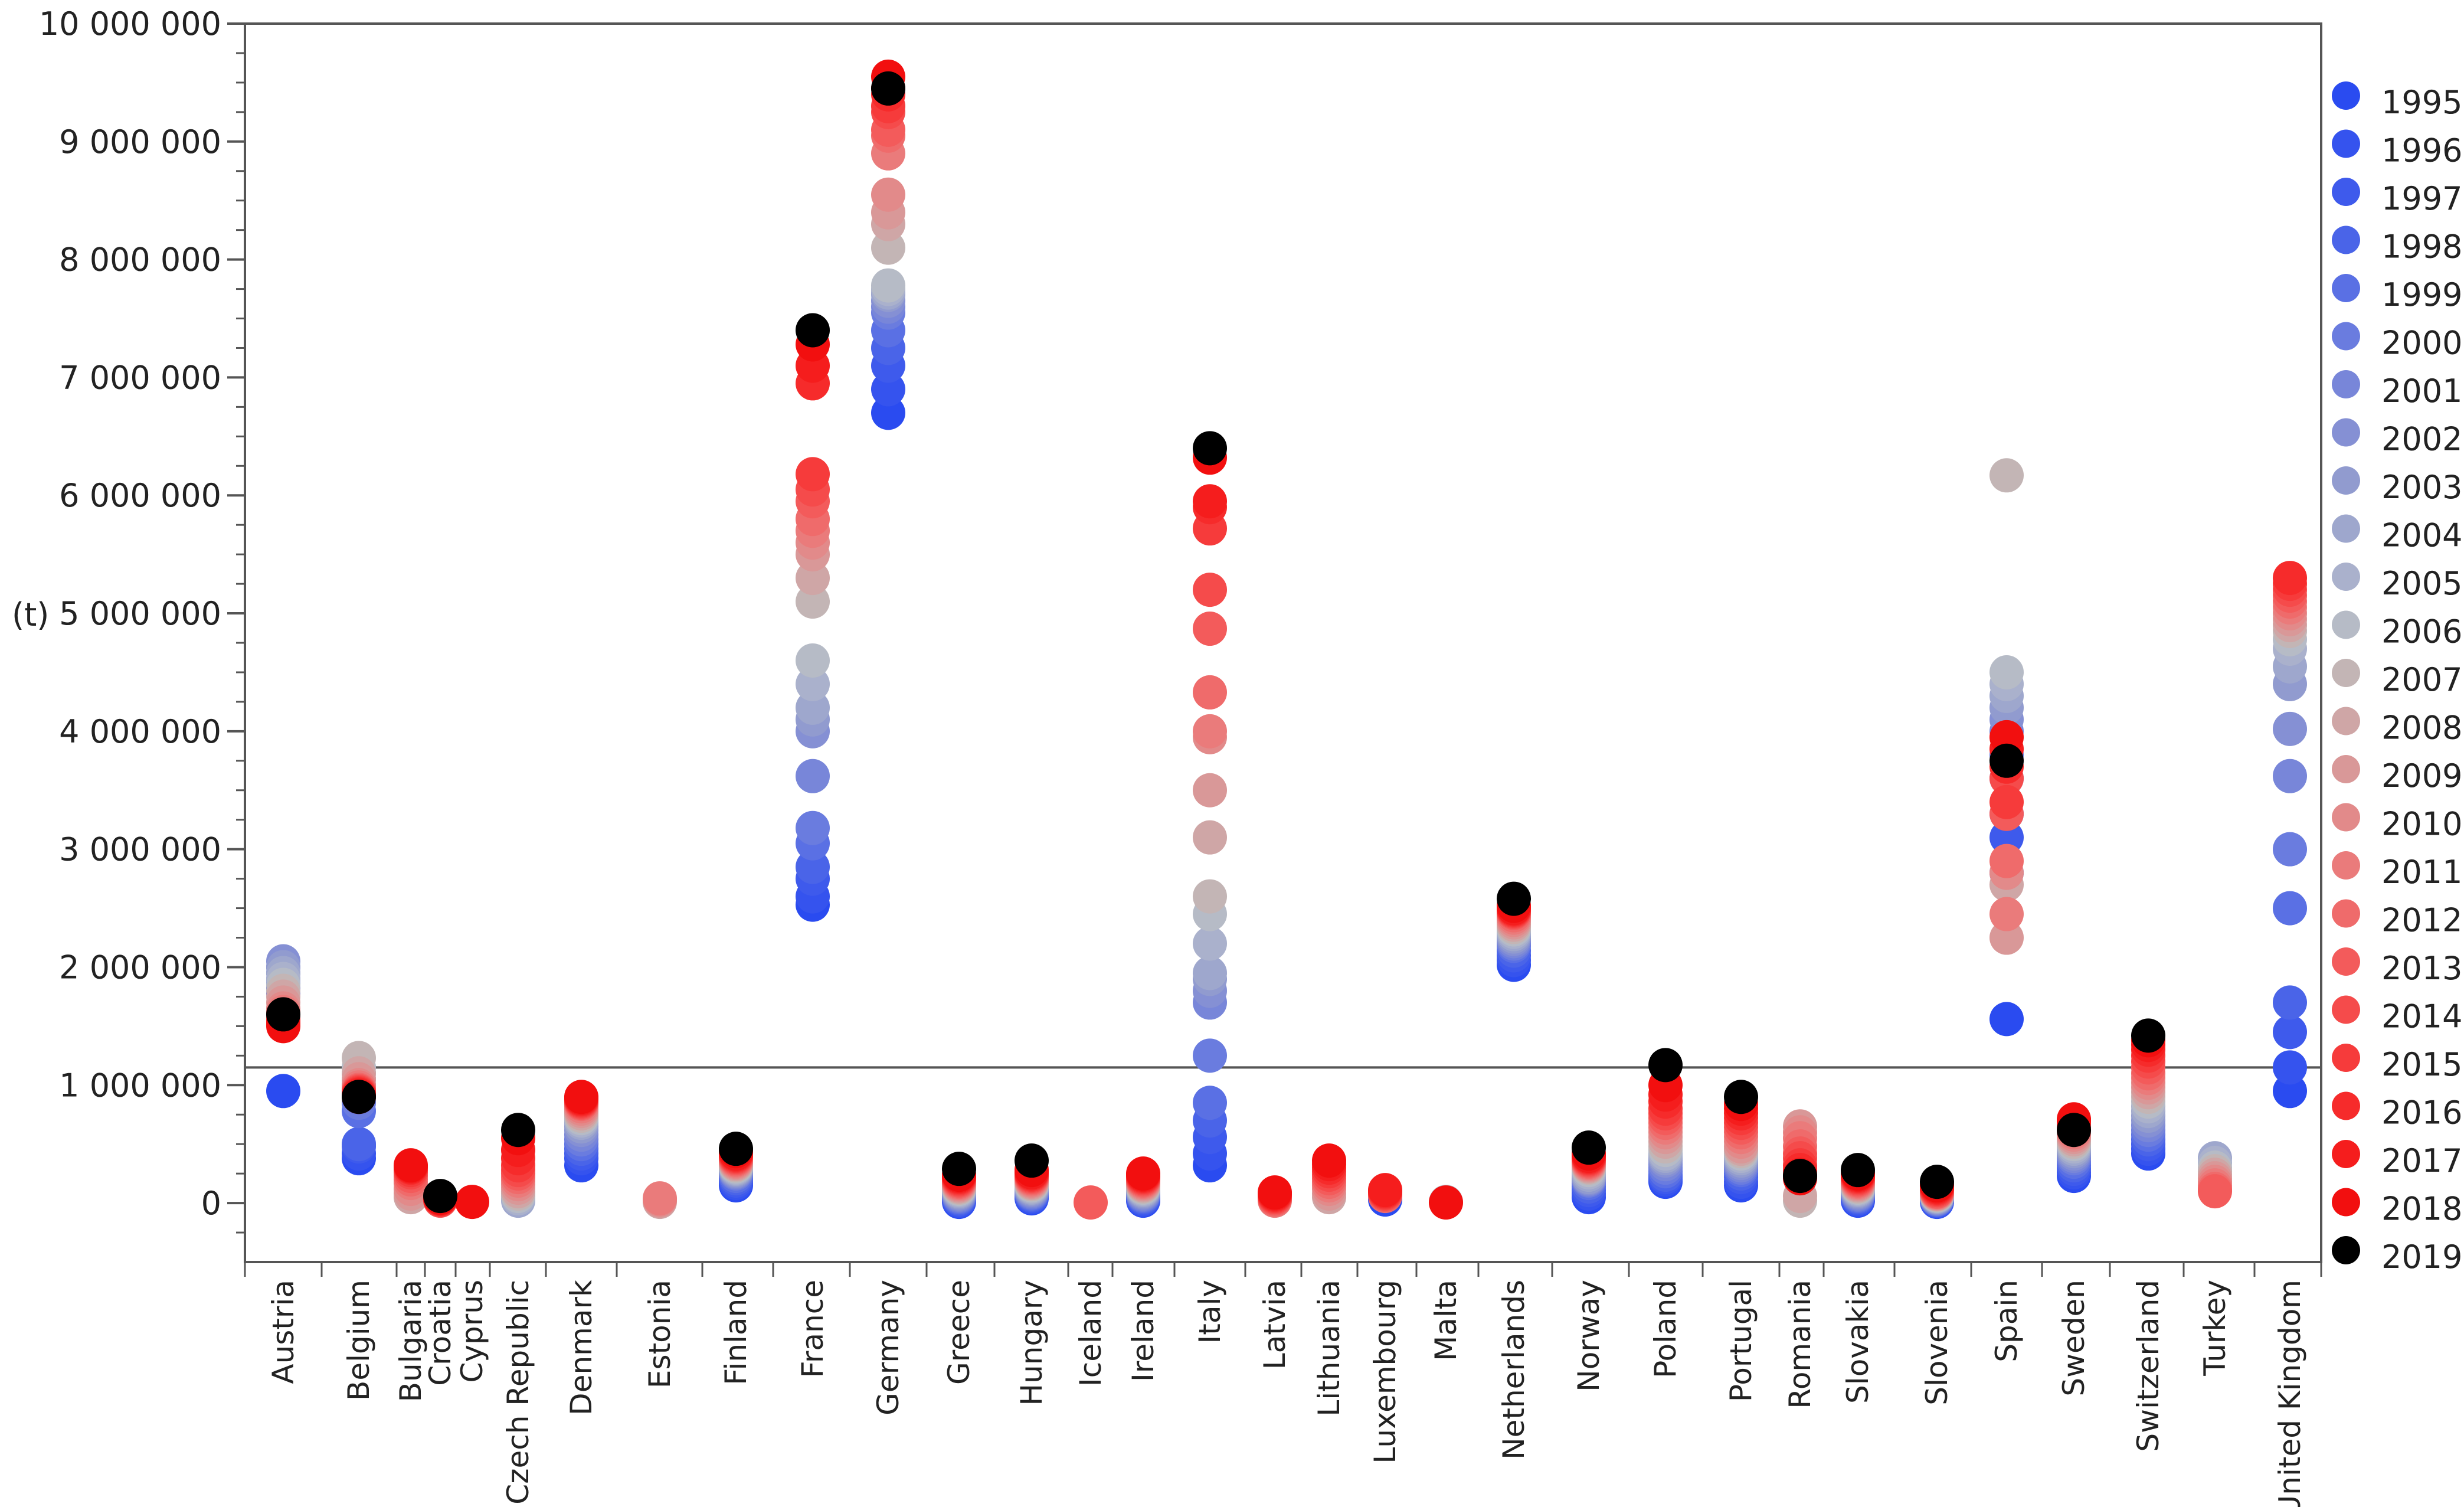 Image resolution: width=2464 pixels, height=1507 pixels. Describe the element at coordinates (888, 1348) in the screenshot. I see `x-category-label: Germany` at that location.